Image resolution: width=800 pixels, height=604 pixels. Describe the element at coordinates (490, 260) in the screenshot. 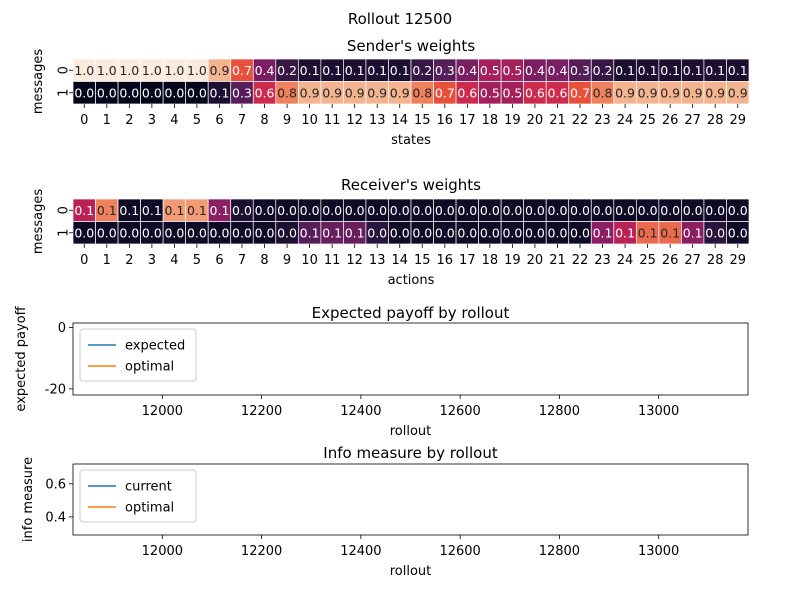

I see `receiver-x-tick-label: 18` at that location.